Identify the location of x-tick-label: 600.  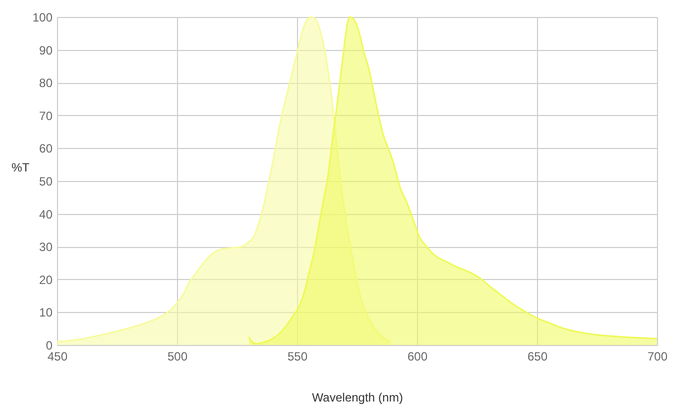
(417, 357).